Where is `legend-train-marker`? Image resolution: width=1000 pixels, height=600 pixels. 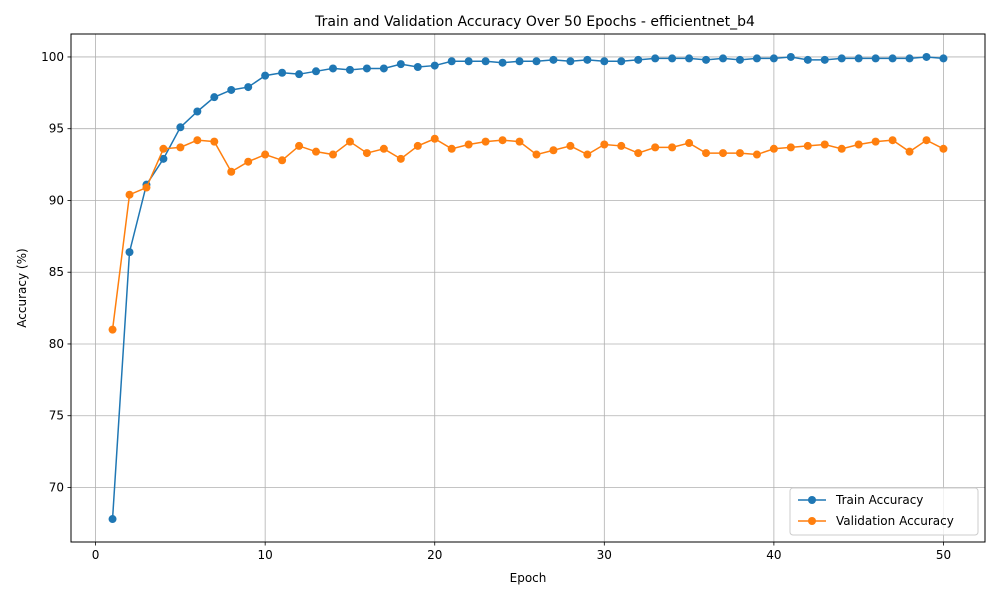 legend-train-marker is located at coordinates (812, 500).